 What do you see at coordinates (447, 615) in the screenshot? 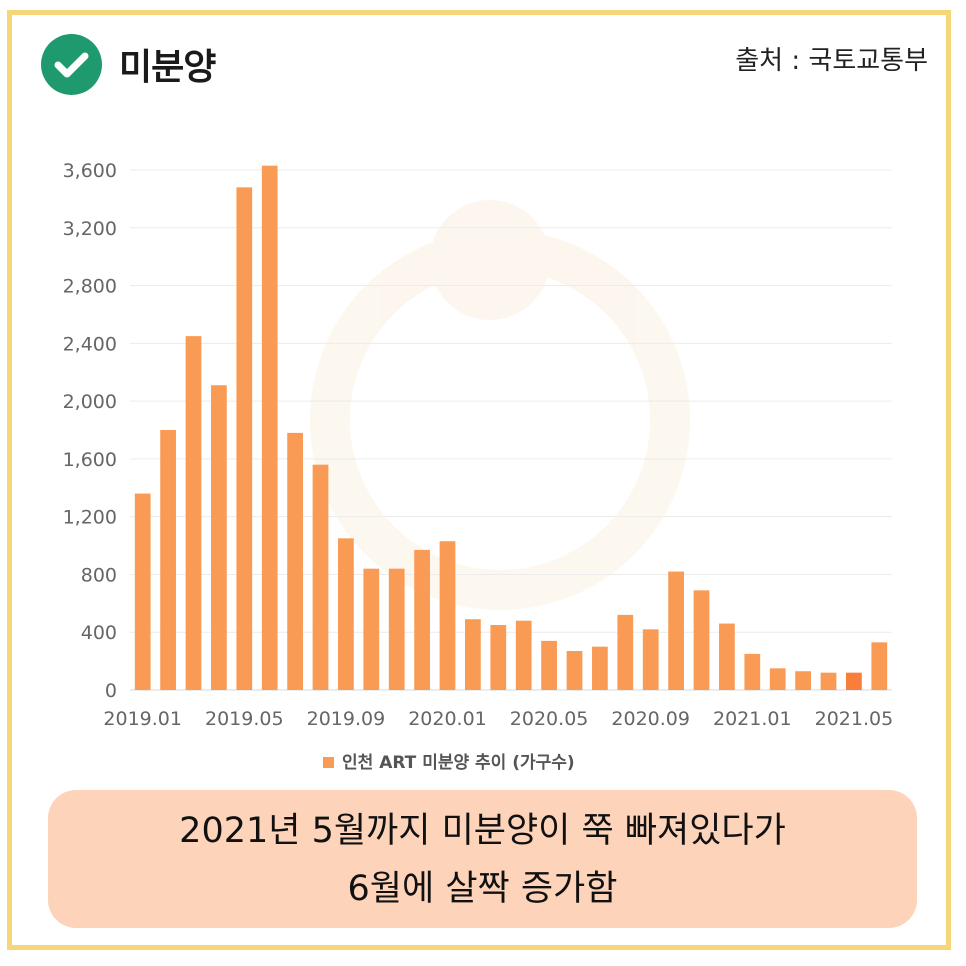
I see `bar-2020.01` at bounding box center [447, 615].